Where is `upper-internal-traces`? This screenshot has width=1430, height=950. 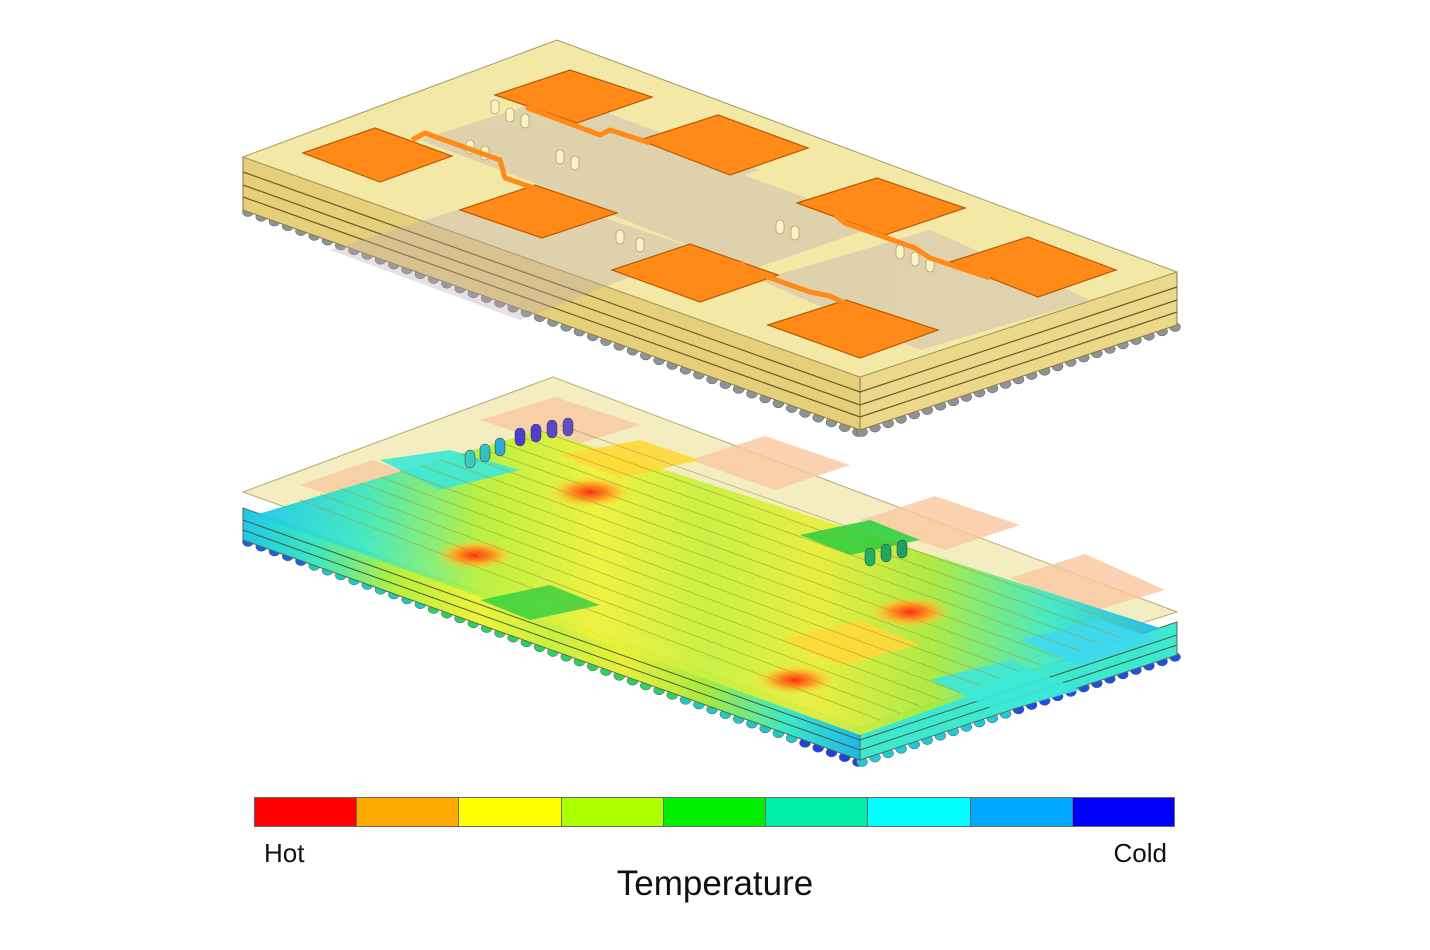 upper-internal-traces is located at coordinates (710, 222).